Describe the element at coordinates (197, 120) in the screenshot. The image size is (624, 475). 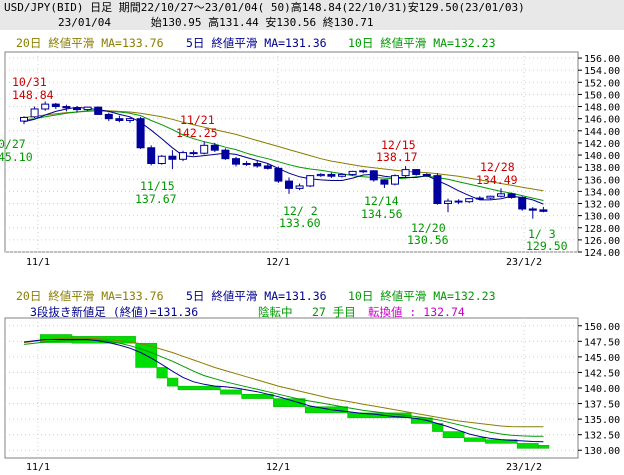
I see `annotation-hi-1121-date: 11/21` at that location.